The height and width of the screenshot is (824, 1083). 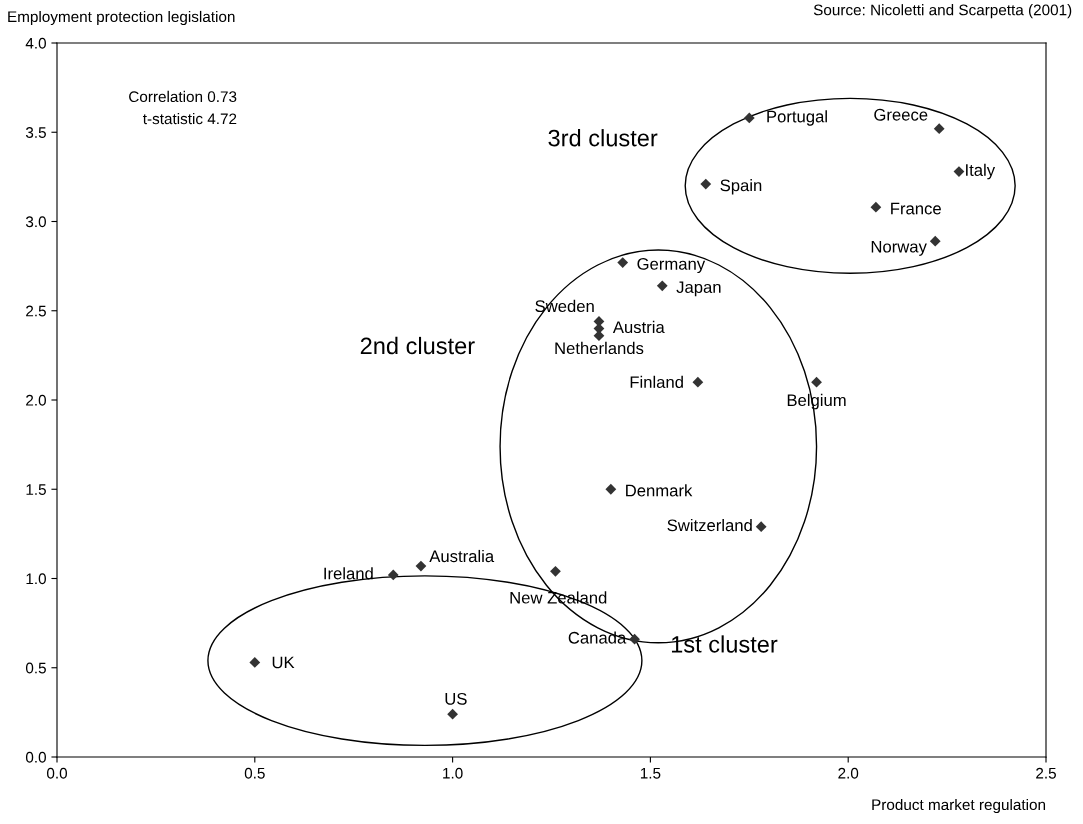 What do you see at coordinates (942, 11) in the screenshot?
I see `source-note: Source: Nicoletti and Scarpetta (2001)` at bounding box center [942, 11].